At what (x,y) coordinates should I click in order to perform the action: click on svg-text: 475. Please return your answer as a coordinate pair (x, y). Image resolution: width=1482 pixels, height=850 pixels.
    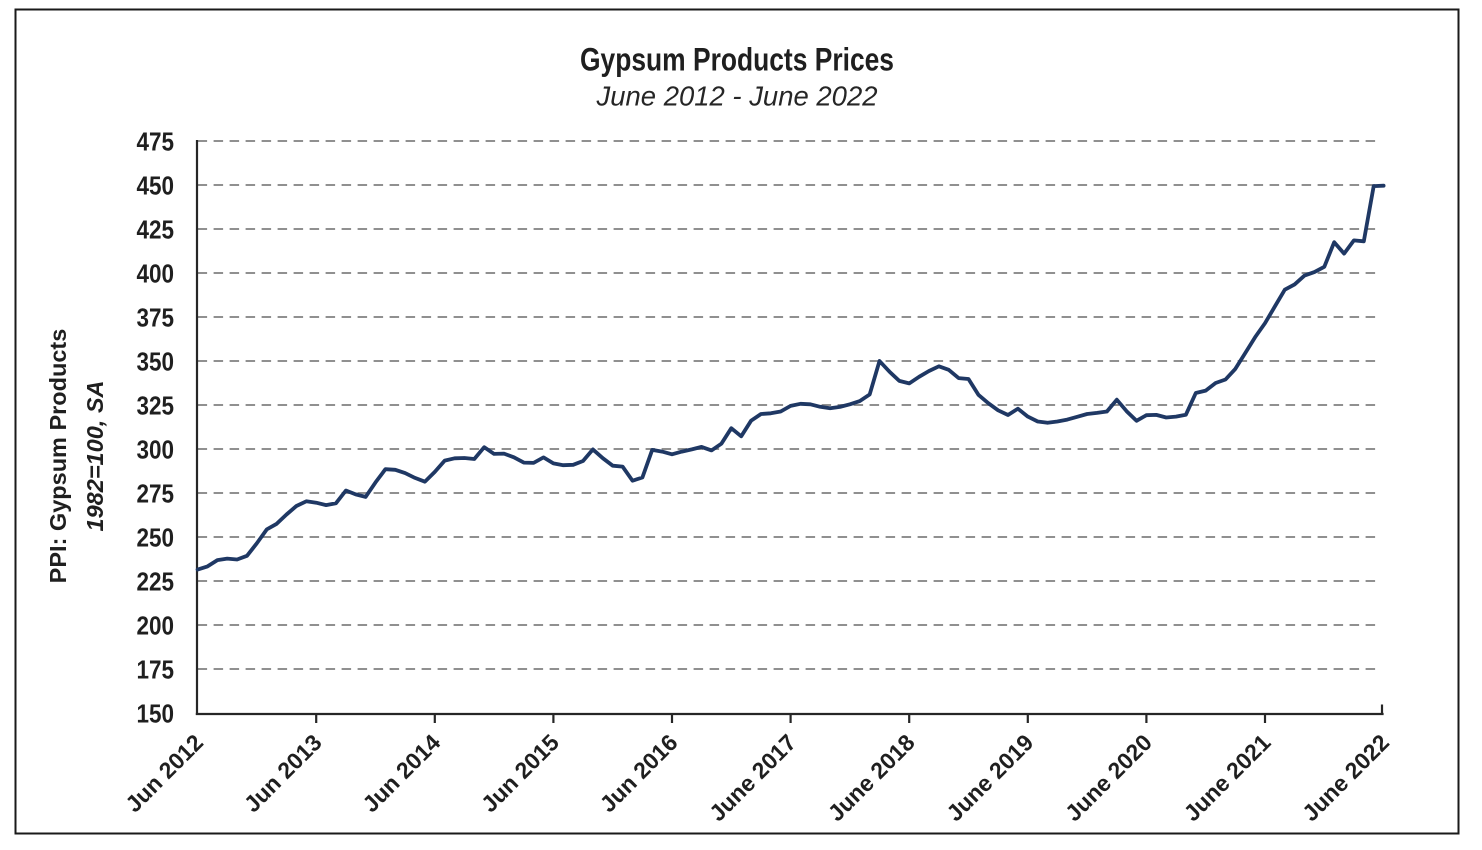
    Looking at the image, I should click on (156, 141).